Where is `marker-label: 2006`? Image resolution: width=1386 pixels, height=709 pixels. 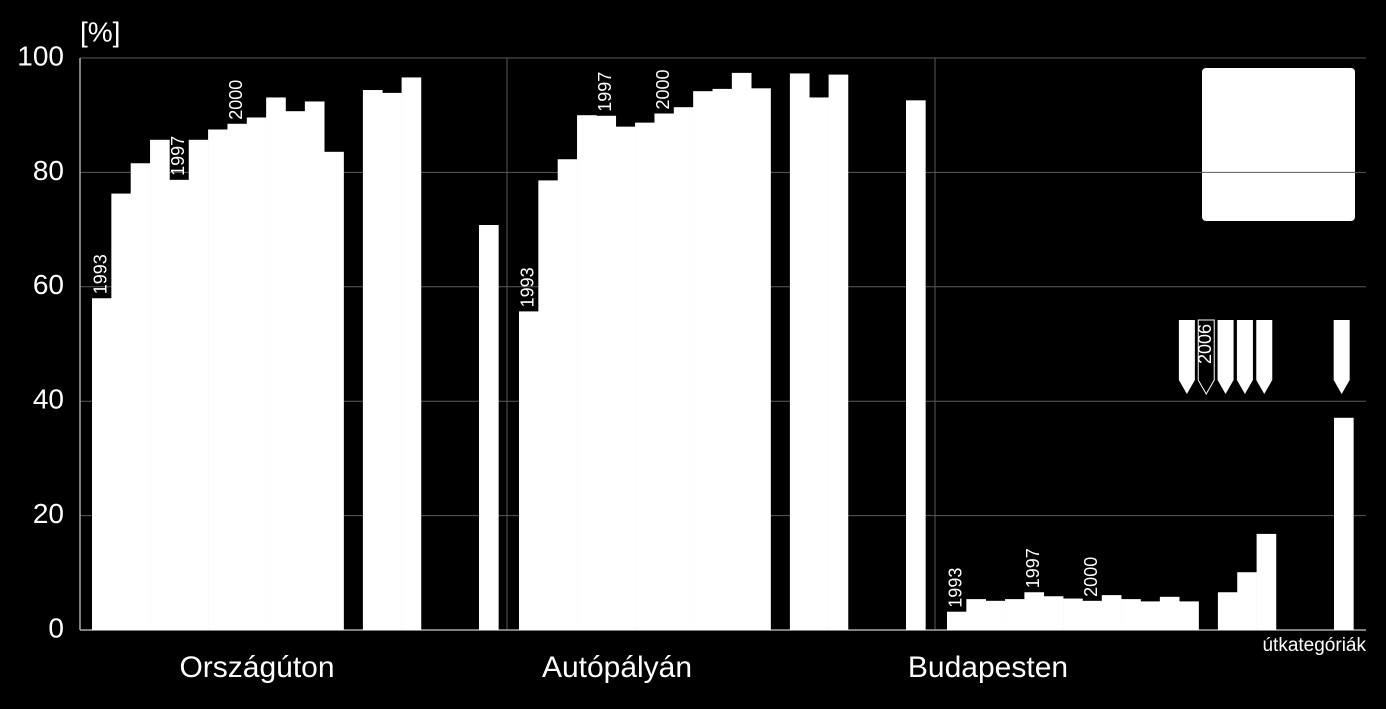
marker-label: 2006 is located at coordinates (1205, 344).